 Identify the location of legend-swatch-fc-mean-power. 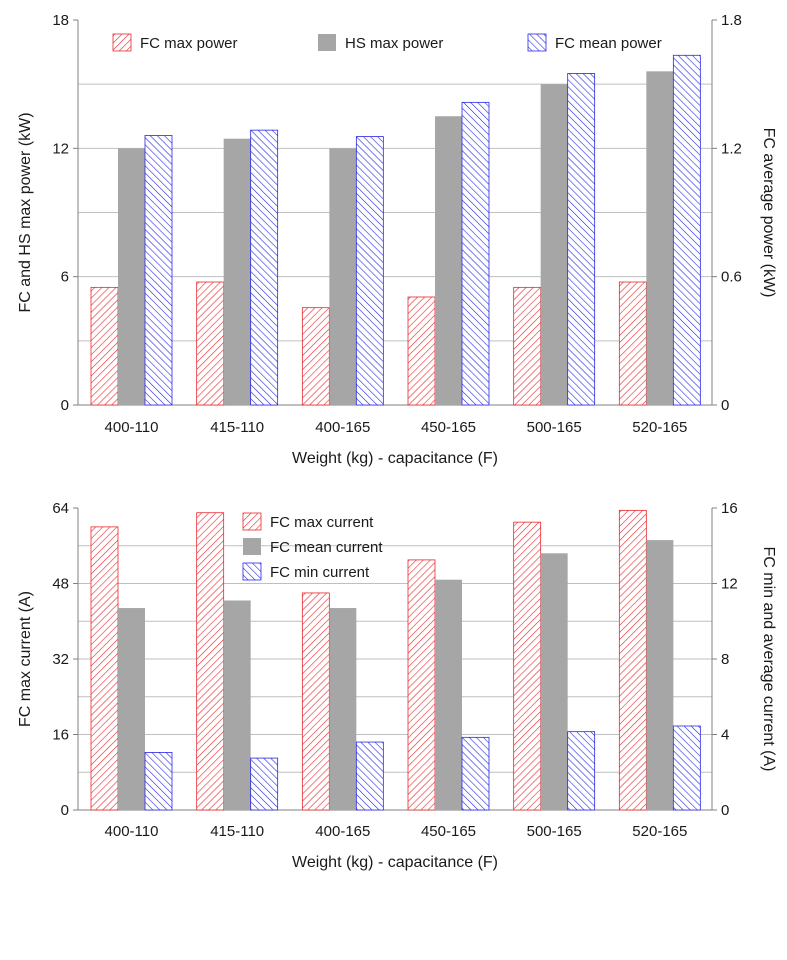
(537, 42).